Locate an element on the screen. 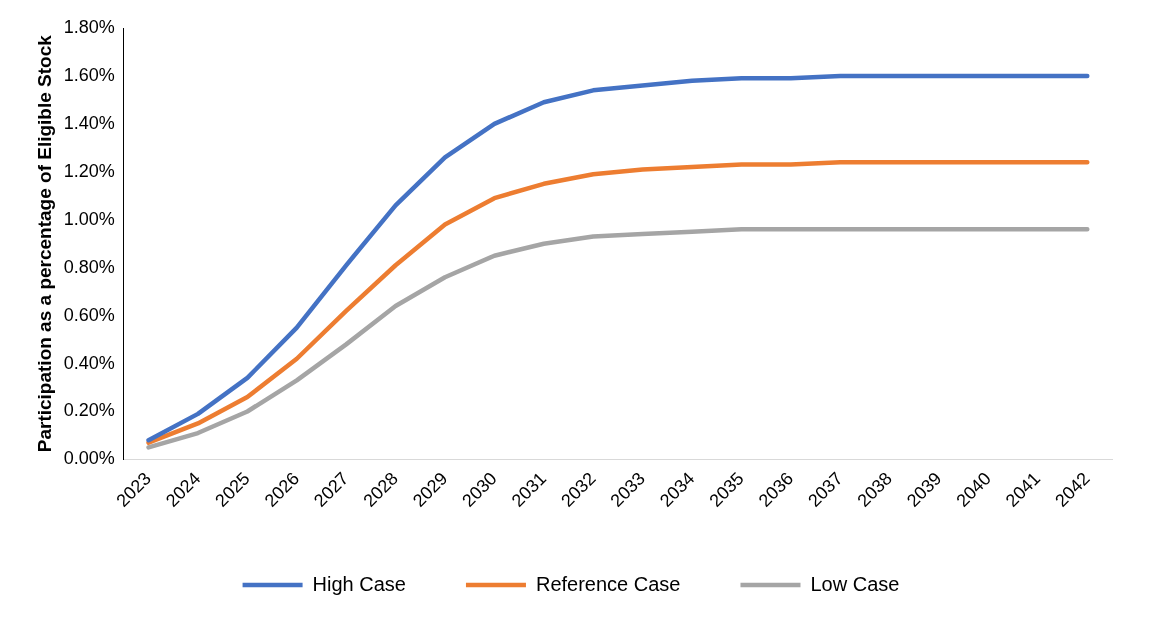 The height and width of the screenshot is (617, 1152). y-tick-label: 0.60% is located at coordinates (89, 314).